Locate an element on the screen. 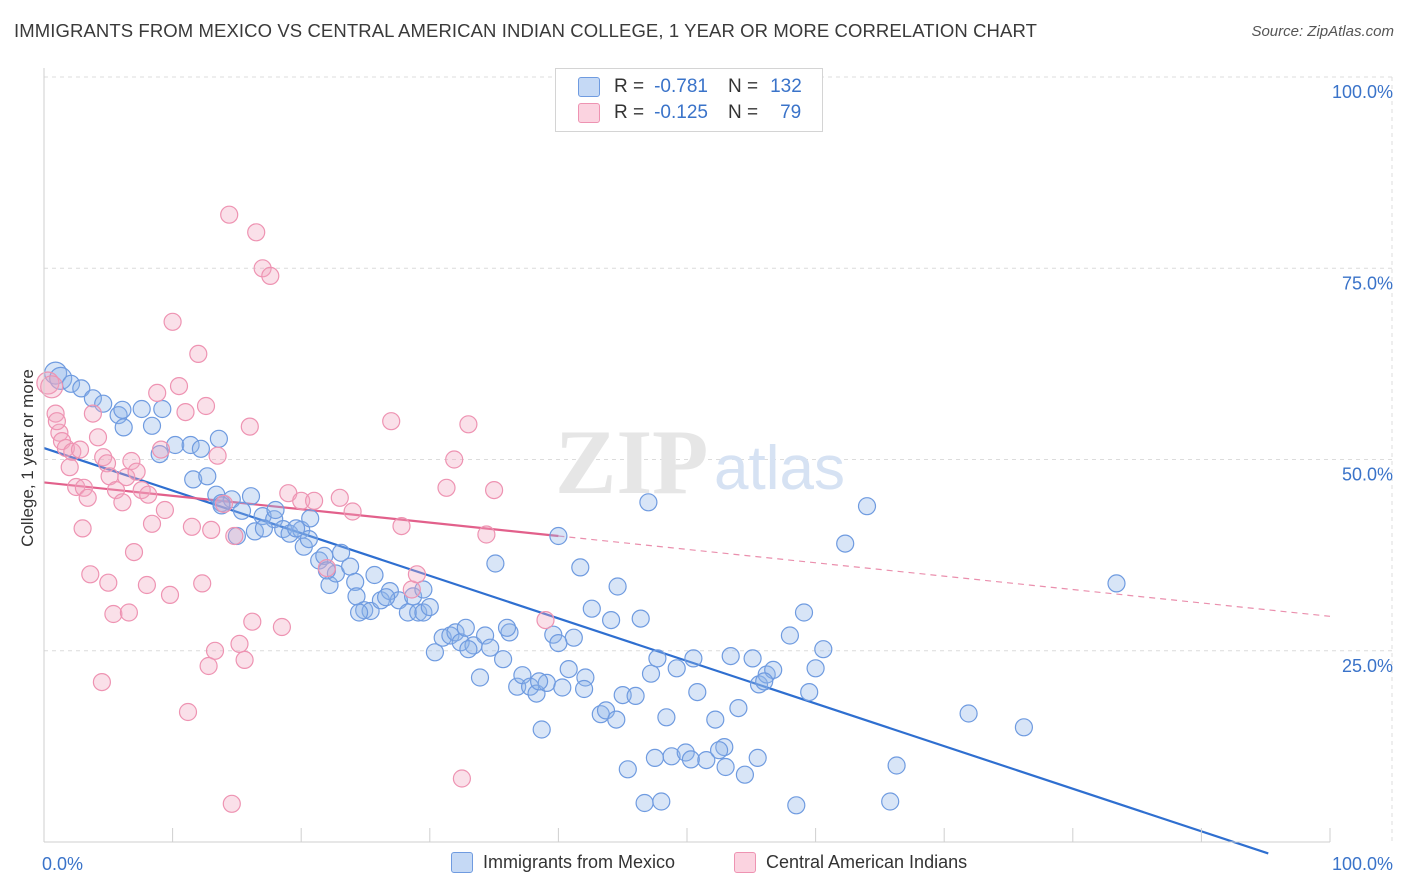  n-value: 132 is located at coordinates (786, 86).